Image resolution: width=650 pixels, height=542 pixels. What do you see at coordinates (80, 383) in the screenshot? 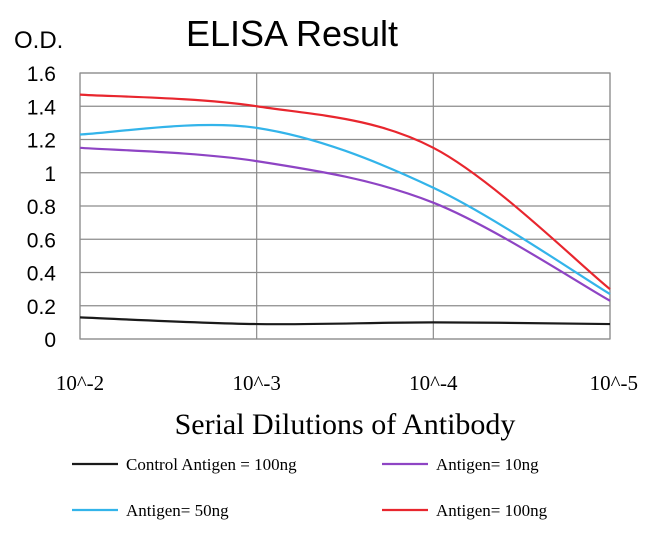
I see `x-tick-label: 10^-2` at bounding box center [80, 383].